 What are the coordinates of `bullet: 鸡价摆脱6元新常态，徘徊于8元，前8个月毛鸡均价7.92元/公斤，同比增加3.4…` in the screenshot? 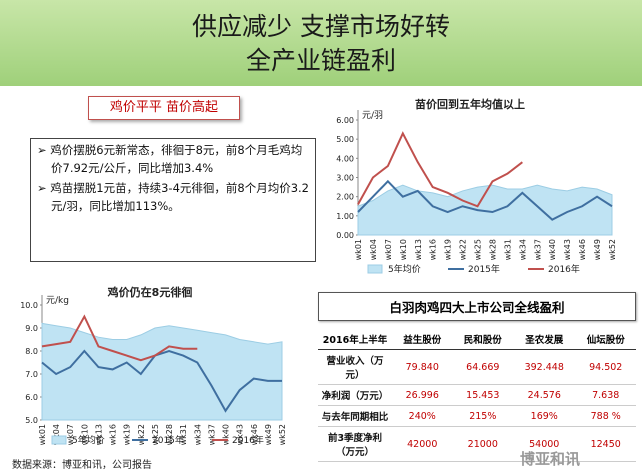 It's located at (179, 159).